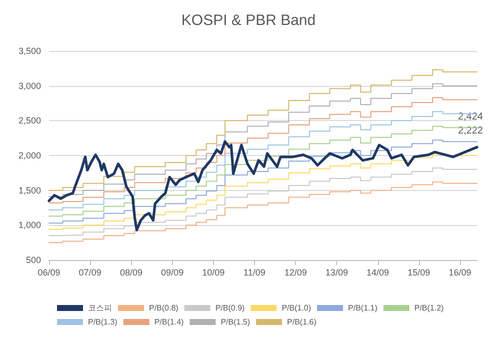 This screenshot has width=497, height=339. I want to click on legend-label: P/B(1.3), so click(103, 322).